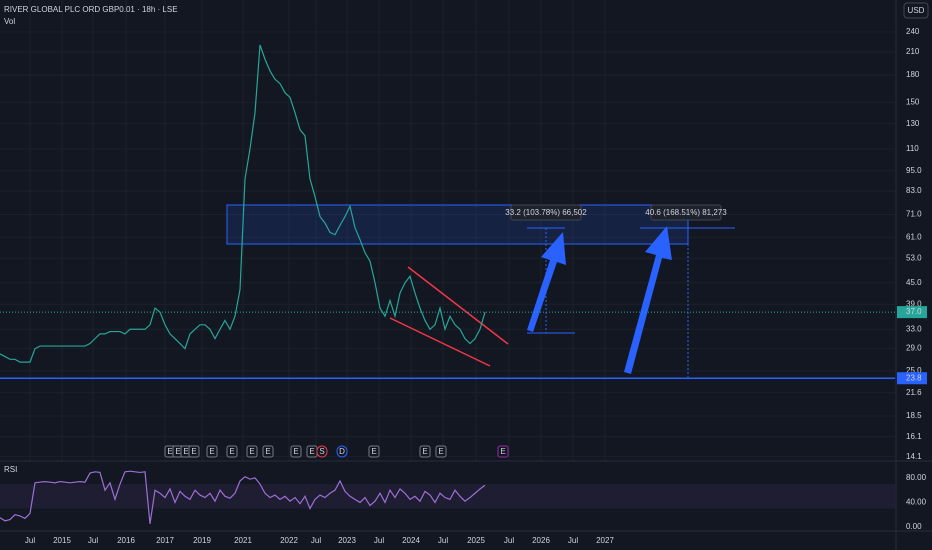  Describe the element at coordinates (126, 540) in the screenshot. I see `x-tick-label: 2016` at that location.